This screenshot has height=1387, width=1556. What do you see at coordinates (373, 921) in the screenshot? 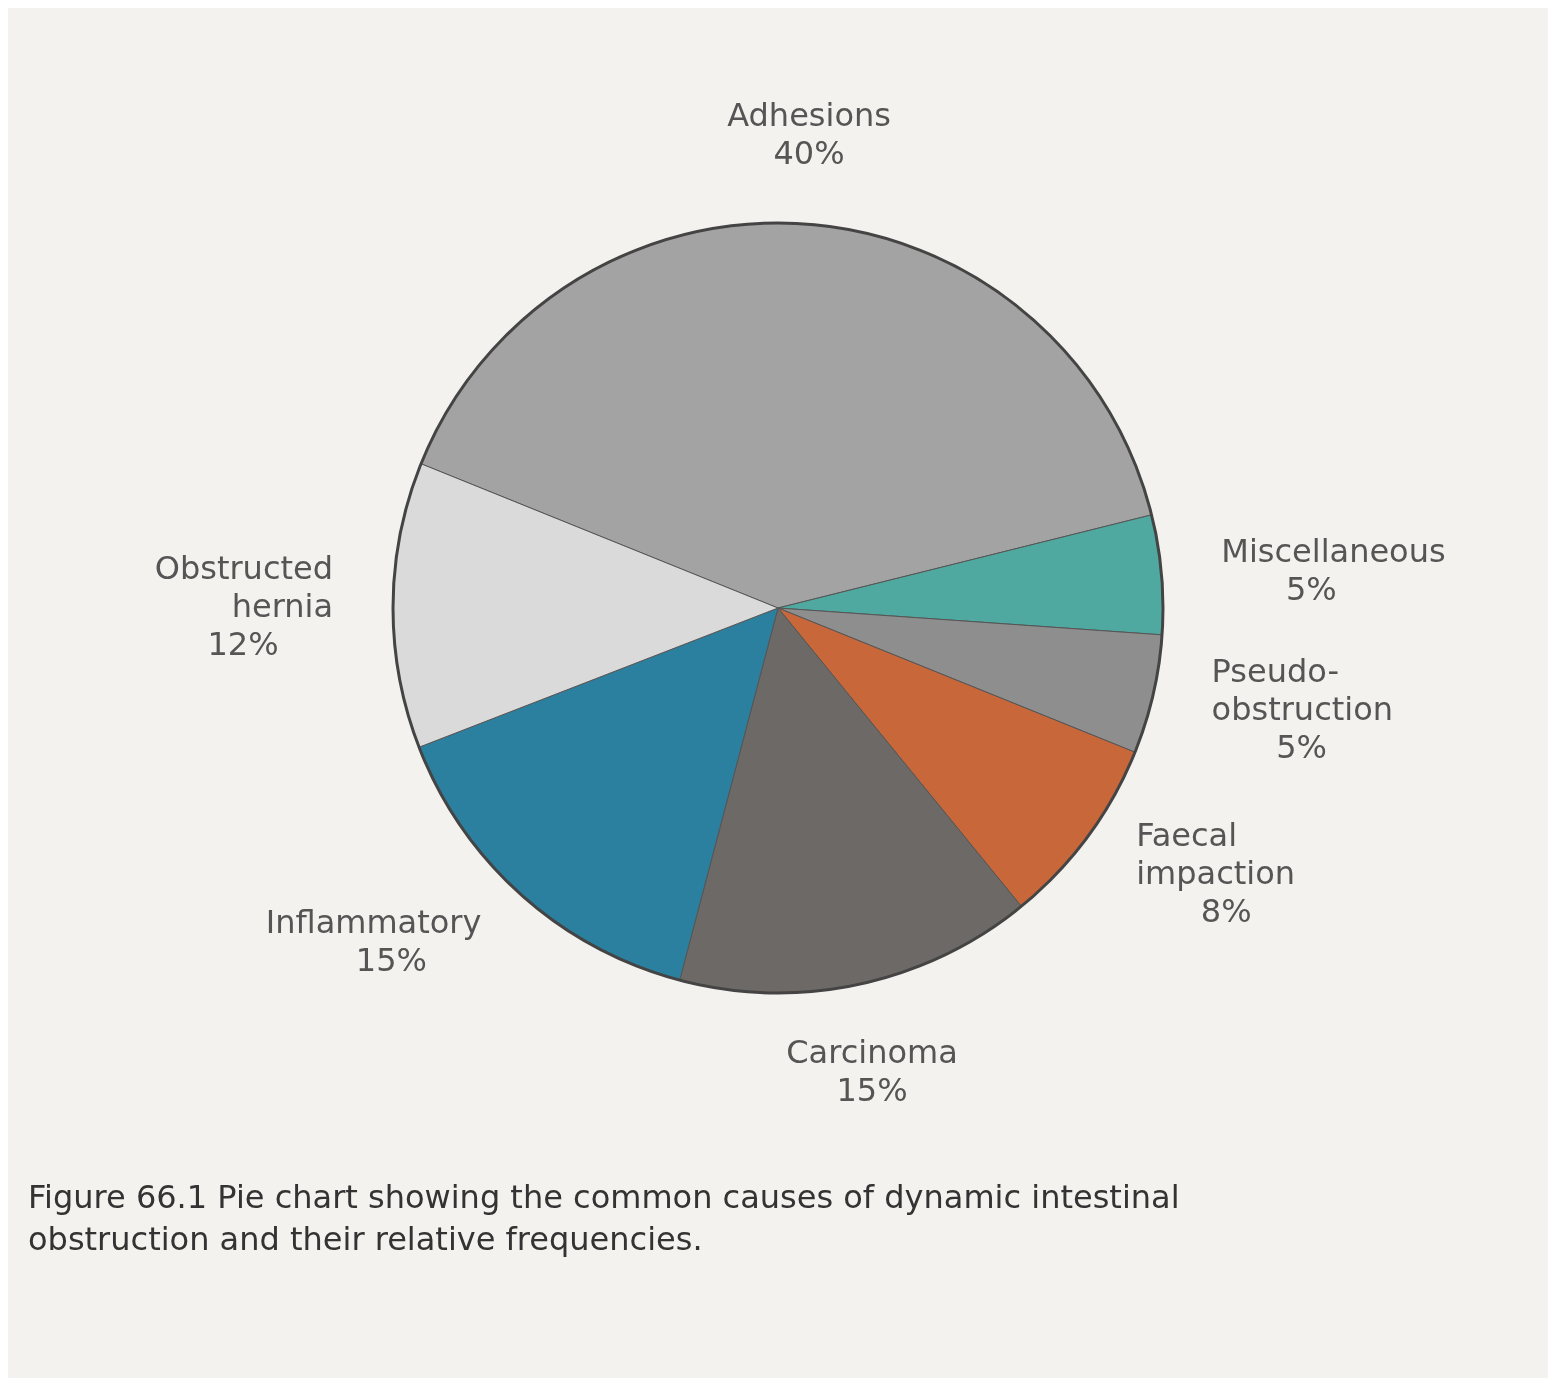
I see `slice-label: Inflammatory` at bounding box center [373, 921].